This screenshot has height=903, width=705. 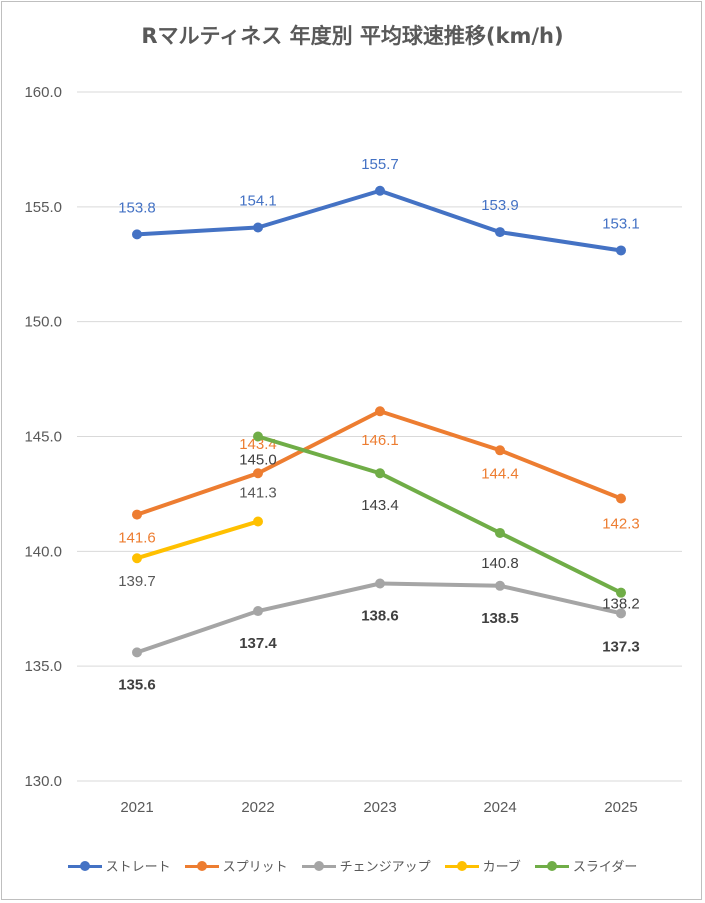 I want to click on data-label: 153.9, so click(x=500, y=205).